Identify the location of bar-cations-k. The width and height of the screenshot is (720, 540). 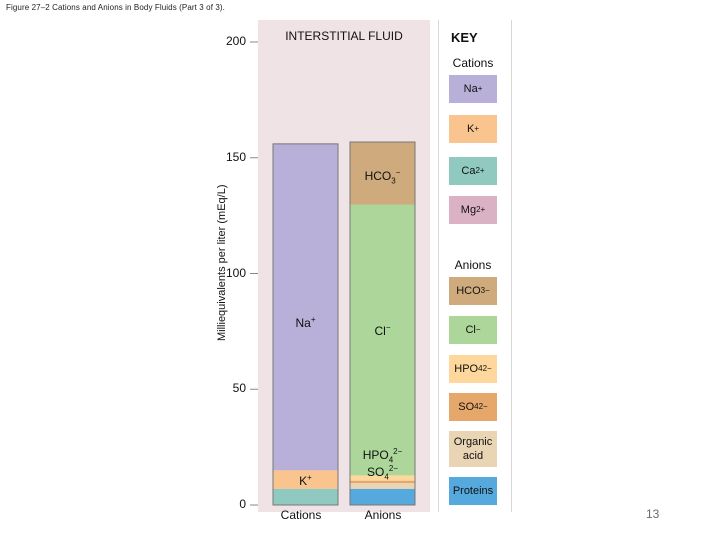
(305, 479).